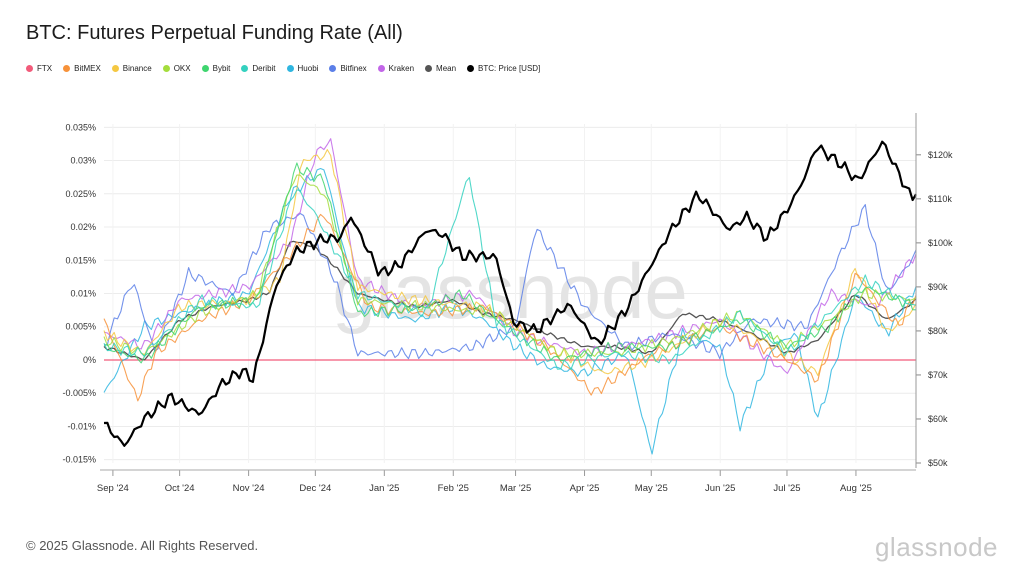 The image size is (1024, 576). I want to click on y-left-tick-label: 0%, so click(89, 360).